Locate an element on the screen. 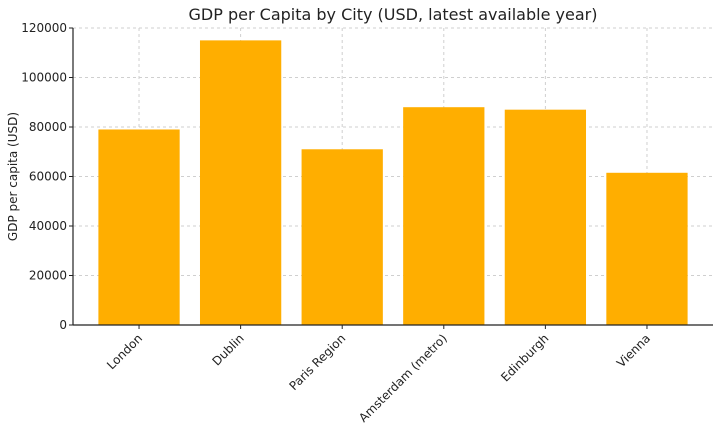 The height and width of the screenshot is (429, 720). y-tick-label: 20000 is located at coordinates (48, 276).